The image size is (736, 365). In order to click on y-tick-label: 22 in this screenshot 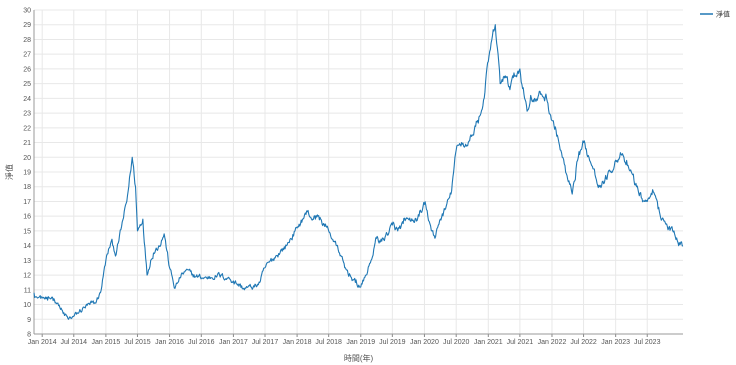, I will do `click(27, 128)`.